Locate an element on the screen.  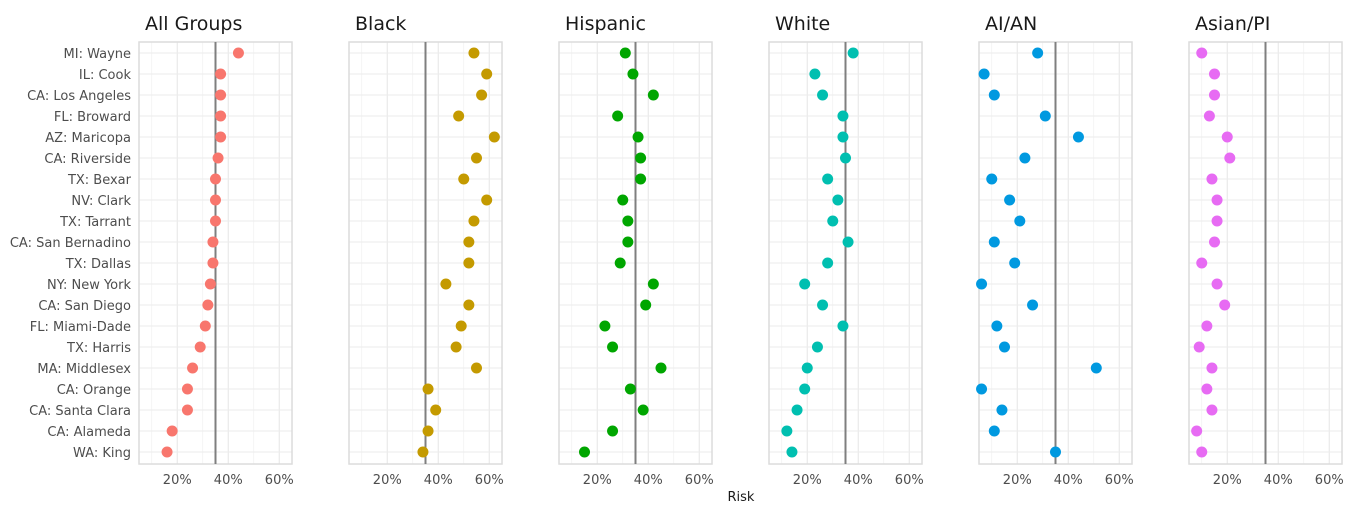
panel-title: Hispanic is located at coordinates (605, 24).